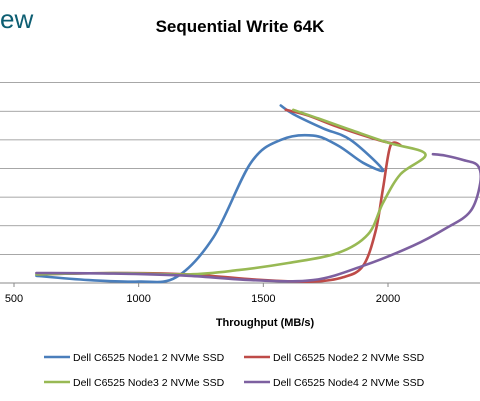  I want to click on legend-label: Dell C6525 Node2 2 NVMe SSD, so click(349, 358).